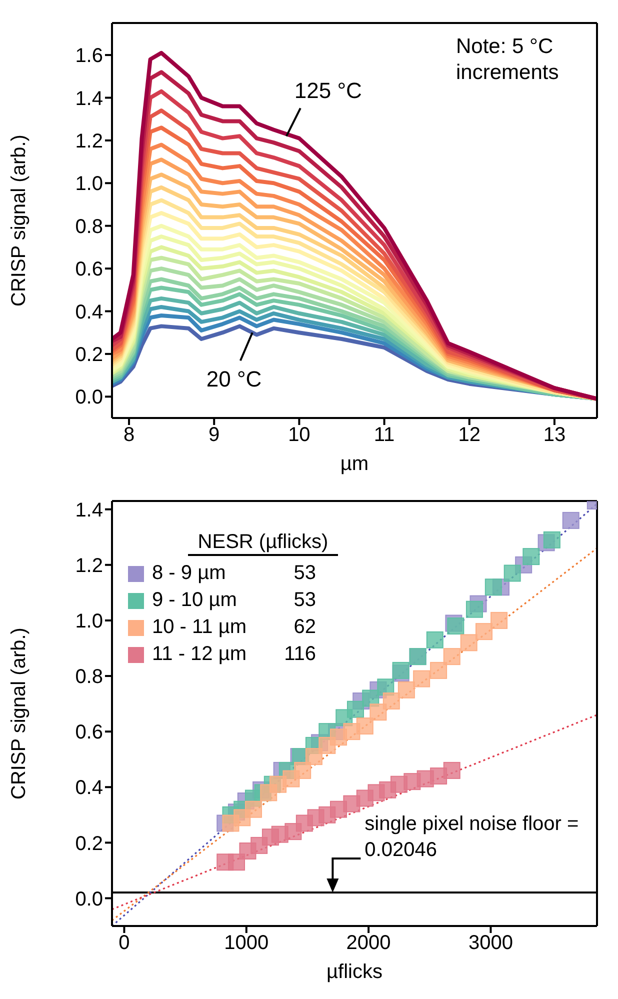  Describe the element at coordinates (490, 943) in the screenshot. I see `x-tick-label: 3000` at that location.